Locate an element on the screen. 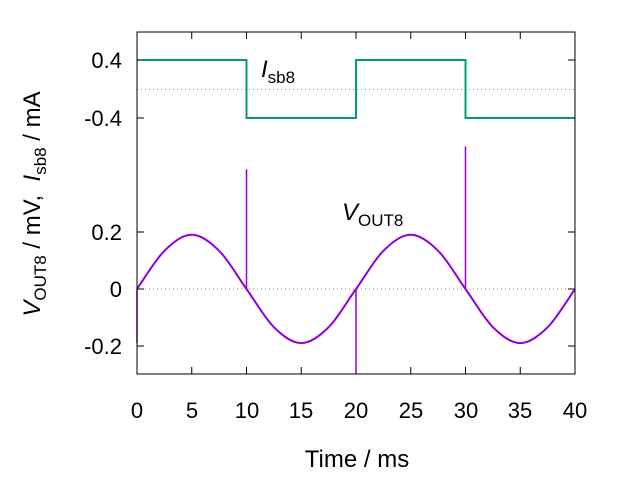 The height and width of the screenshot is (480, 640). y-axis-label: VOUT8 / mV, Isb8 / mA is located at coordinates (34, 203).